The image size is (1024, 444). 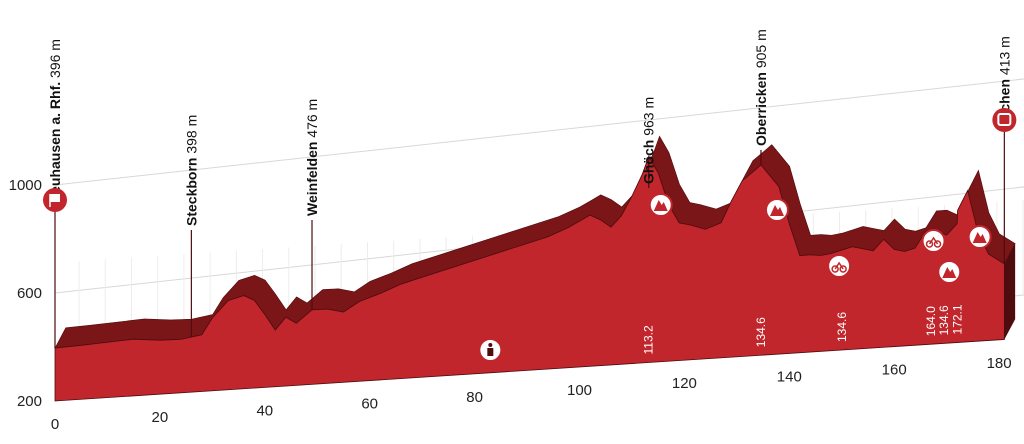 I want to click on km-label-text: 113.2, so click(x=649, y=339).